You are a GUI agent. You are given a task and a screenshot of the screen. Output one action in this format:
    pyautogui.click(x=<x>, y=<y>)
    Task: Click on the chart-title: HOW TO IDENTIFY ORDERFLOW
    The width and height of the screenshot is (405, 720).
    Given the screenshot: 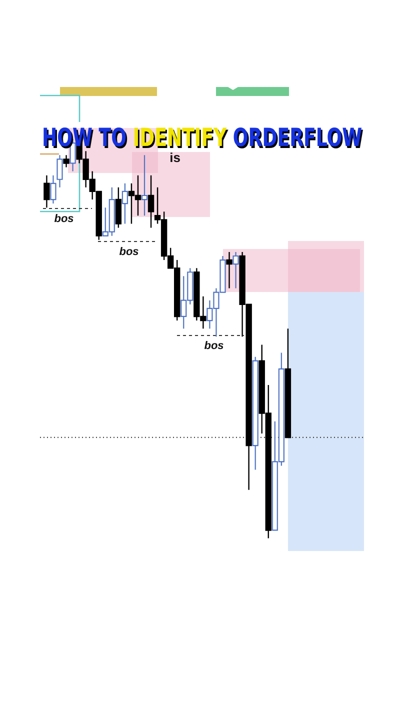 What is the action you would take?
    pyautogui.click(x=202, y=138)
    